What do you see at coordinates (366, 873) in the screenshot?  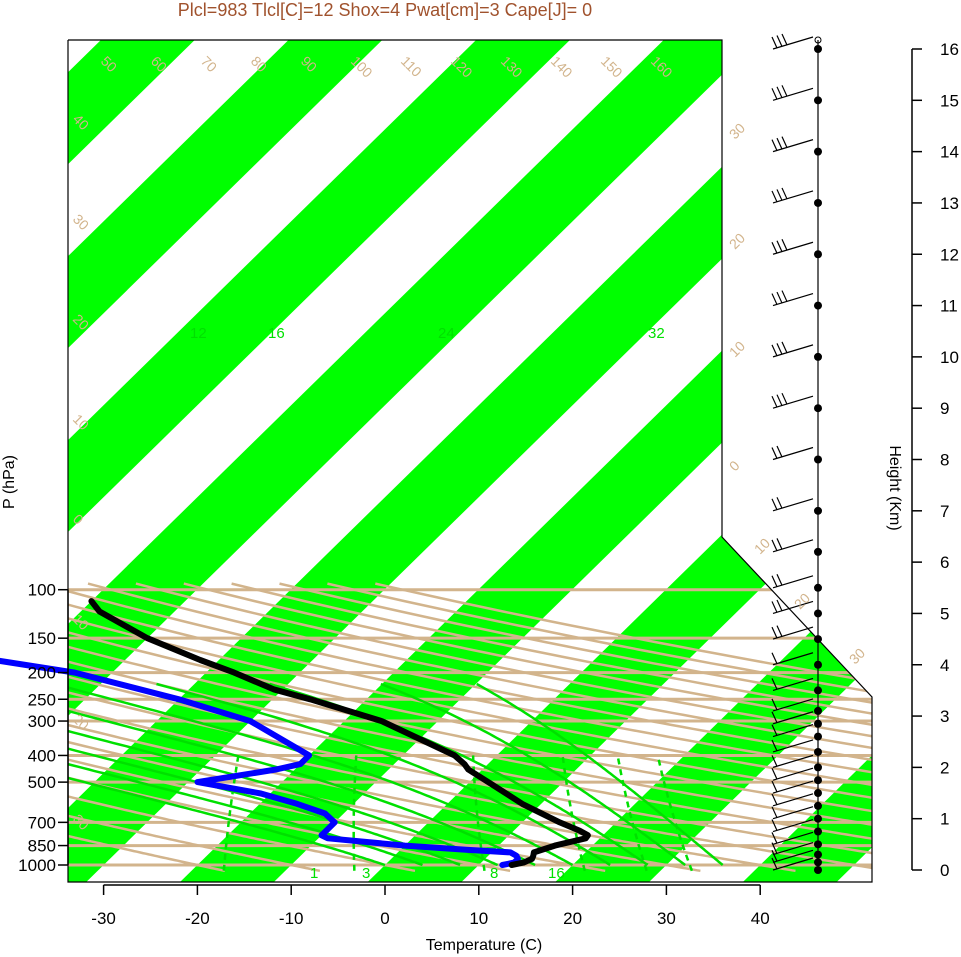 I see `mixing-ratio-label: 3` at bounding box center [366, 873].